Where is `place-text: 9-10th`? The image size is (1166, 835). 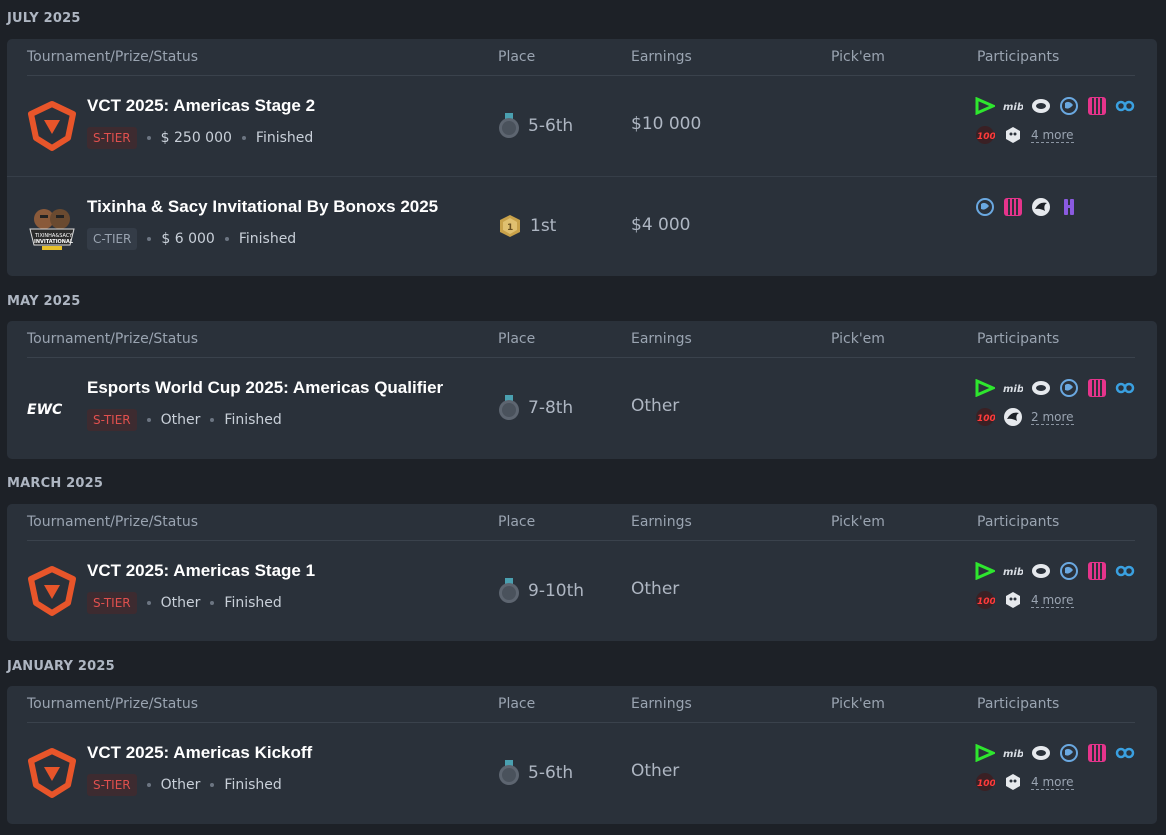 place-text: 9-10th is located at coordinates (556, 591).